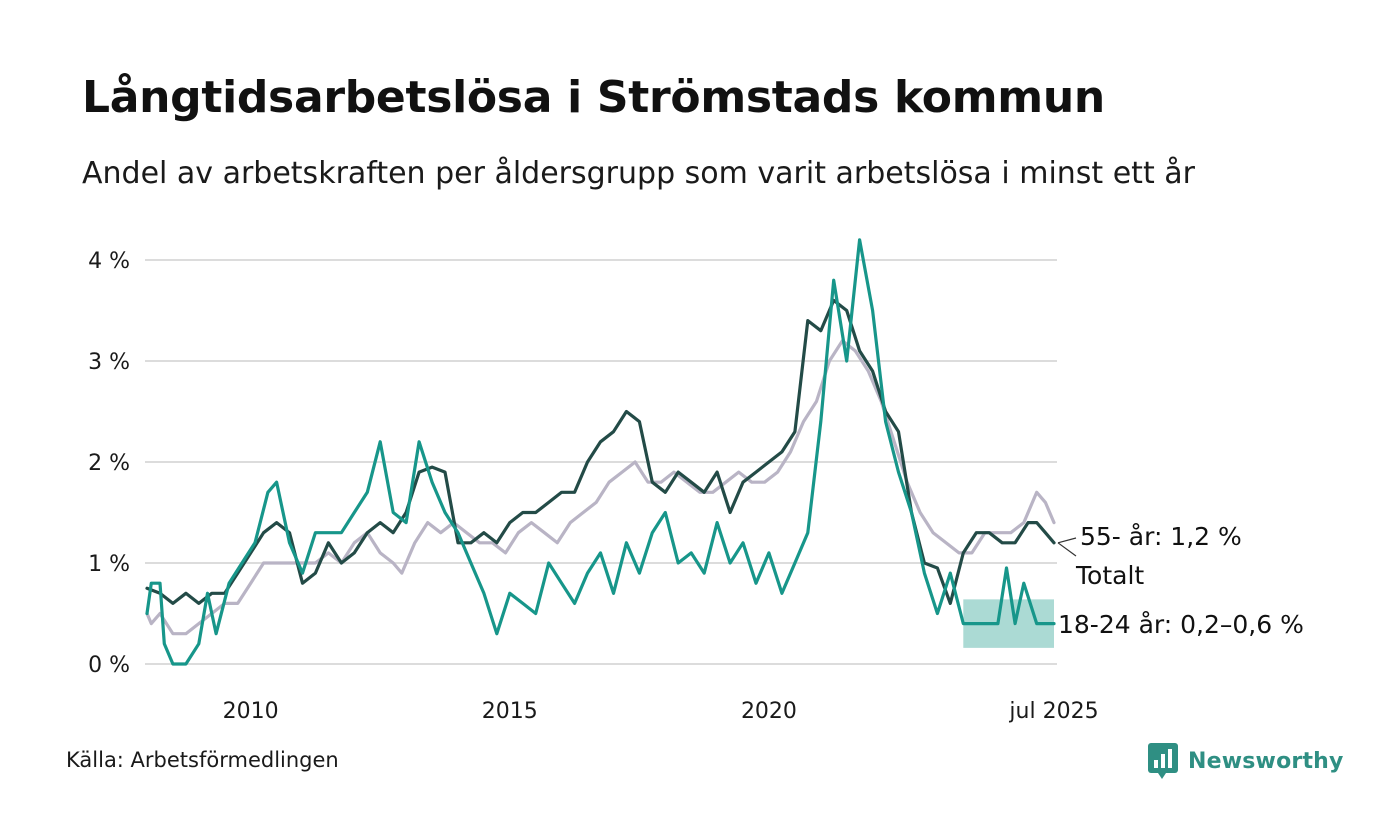 This screenshot has height=840, width=1400. What do you see at coordinates (593, 97) in the screenshot?
I see `chart-title: Långtidsarbetslösa i Strömstads kommun` at bounding box center [593, 97].